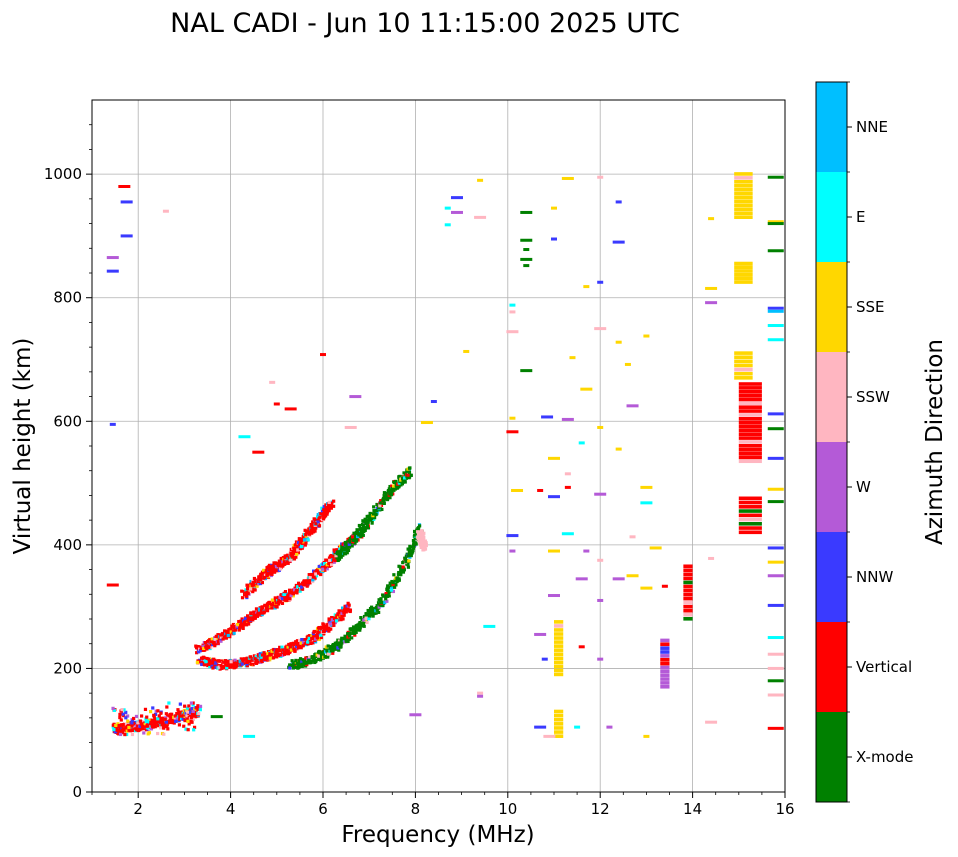  What do you see at coordinates (873, 397) in the screenshot?
I see `colorbar-tick-label: SSW` at bounding box center [873, 397].